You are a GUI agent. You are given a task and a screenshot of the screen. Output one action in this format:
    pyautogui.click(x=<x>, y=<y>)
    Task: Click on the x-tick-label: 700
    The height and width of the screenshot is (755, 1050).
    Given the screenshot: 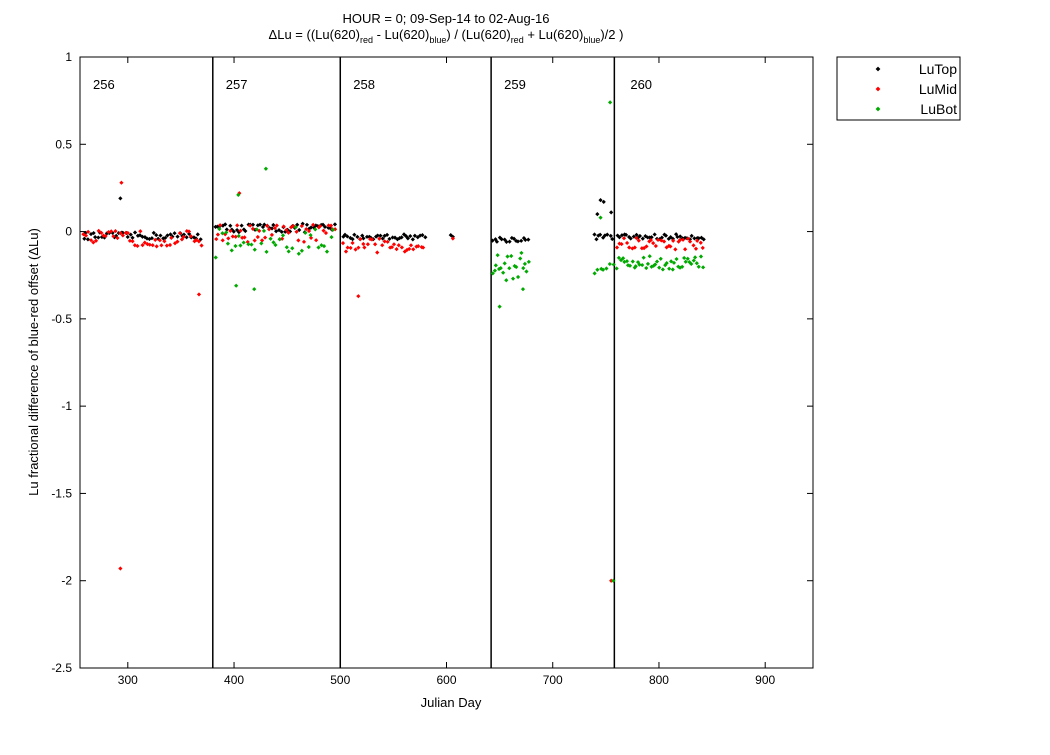 What is the action you would take?
    pyautogui.click(x=553, y=680)
    